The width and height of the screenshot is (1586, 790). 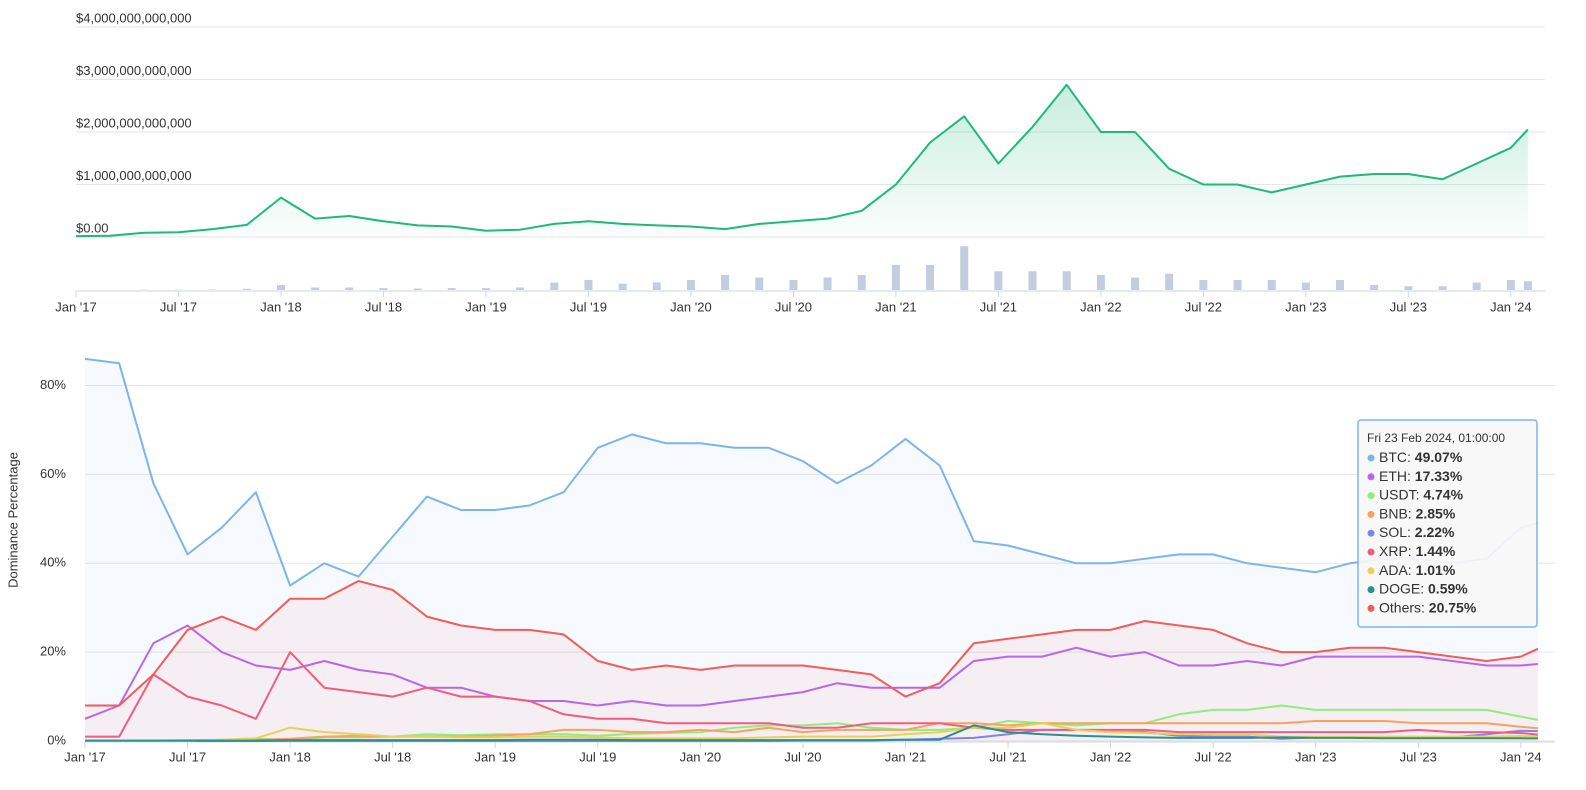 What do you see at coordinates (1421, 494) in the screenshot?
I see `tooltip-row: USDT: 4.74%` at bounding box center [1421, 494].